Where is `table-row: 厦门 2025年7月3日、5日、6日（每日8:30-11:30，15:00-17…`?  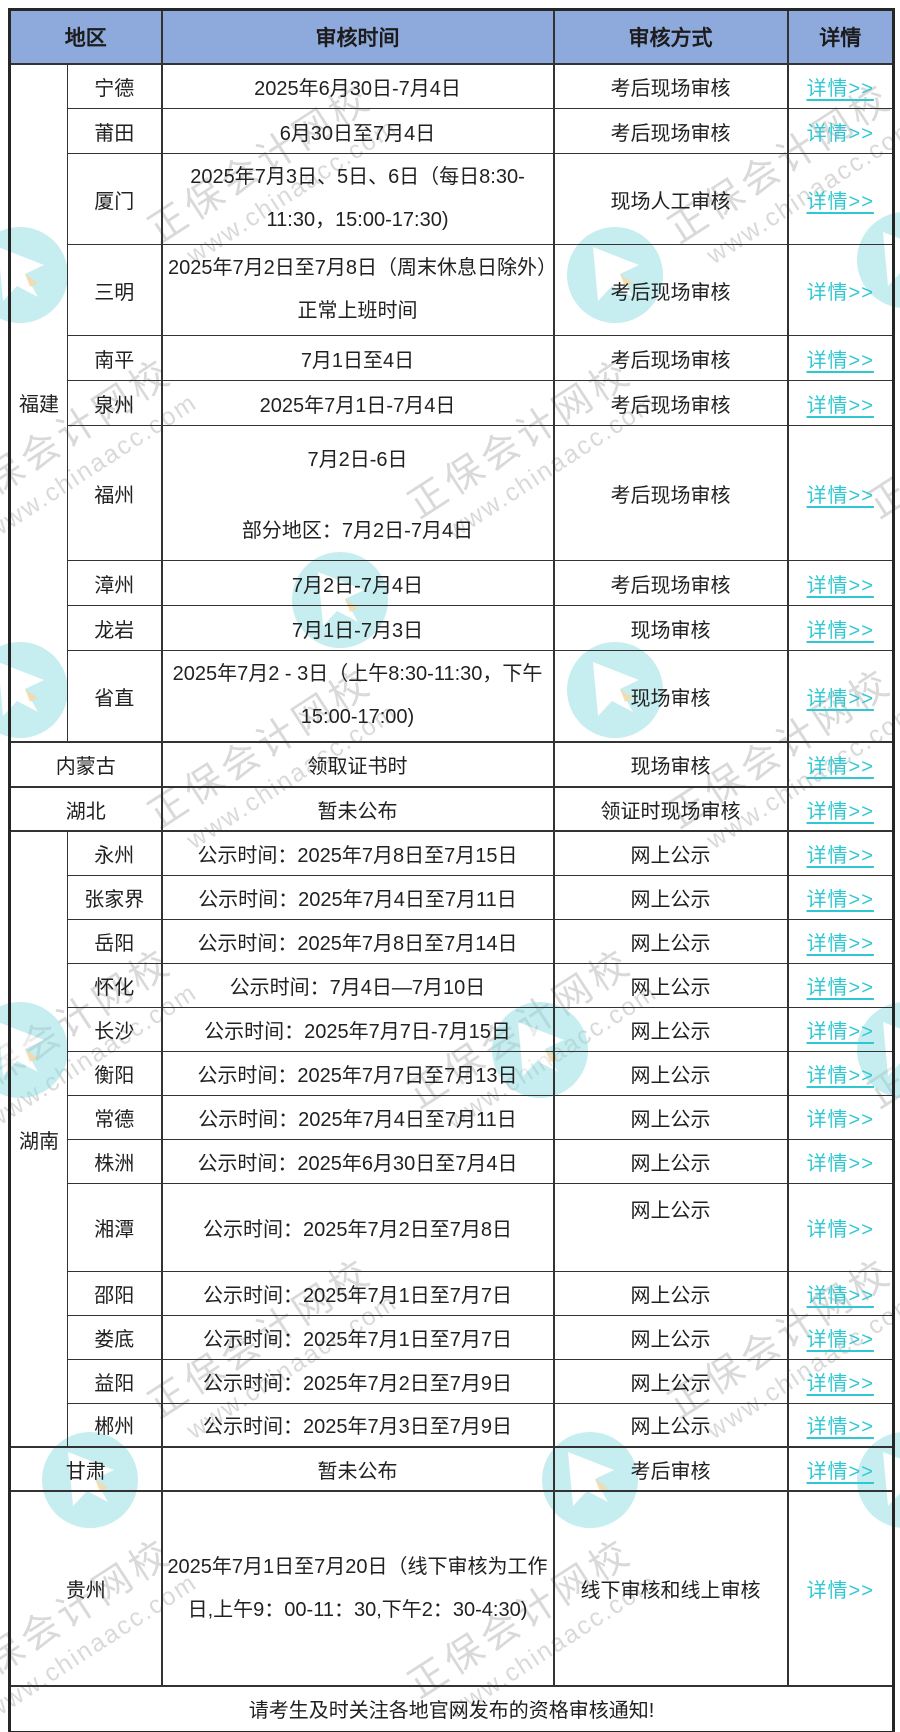 table-row: 厦门 2025年7月3日、5日、6日（每日8:30-11:30，15:00-17… is located at coordinates (452, 199).